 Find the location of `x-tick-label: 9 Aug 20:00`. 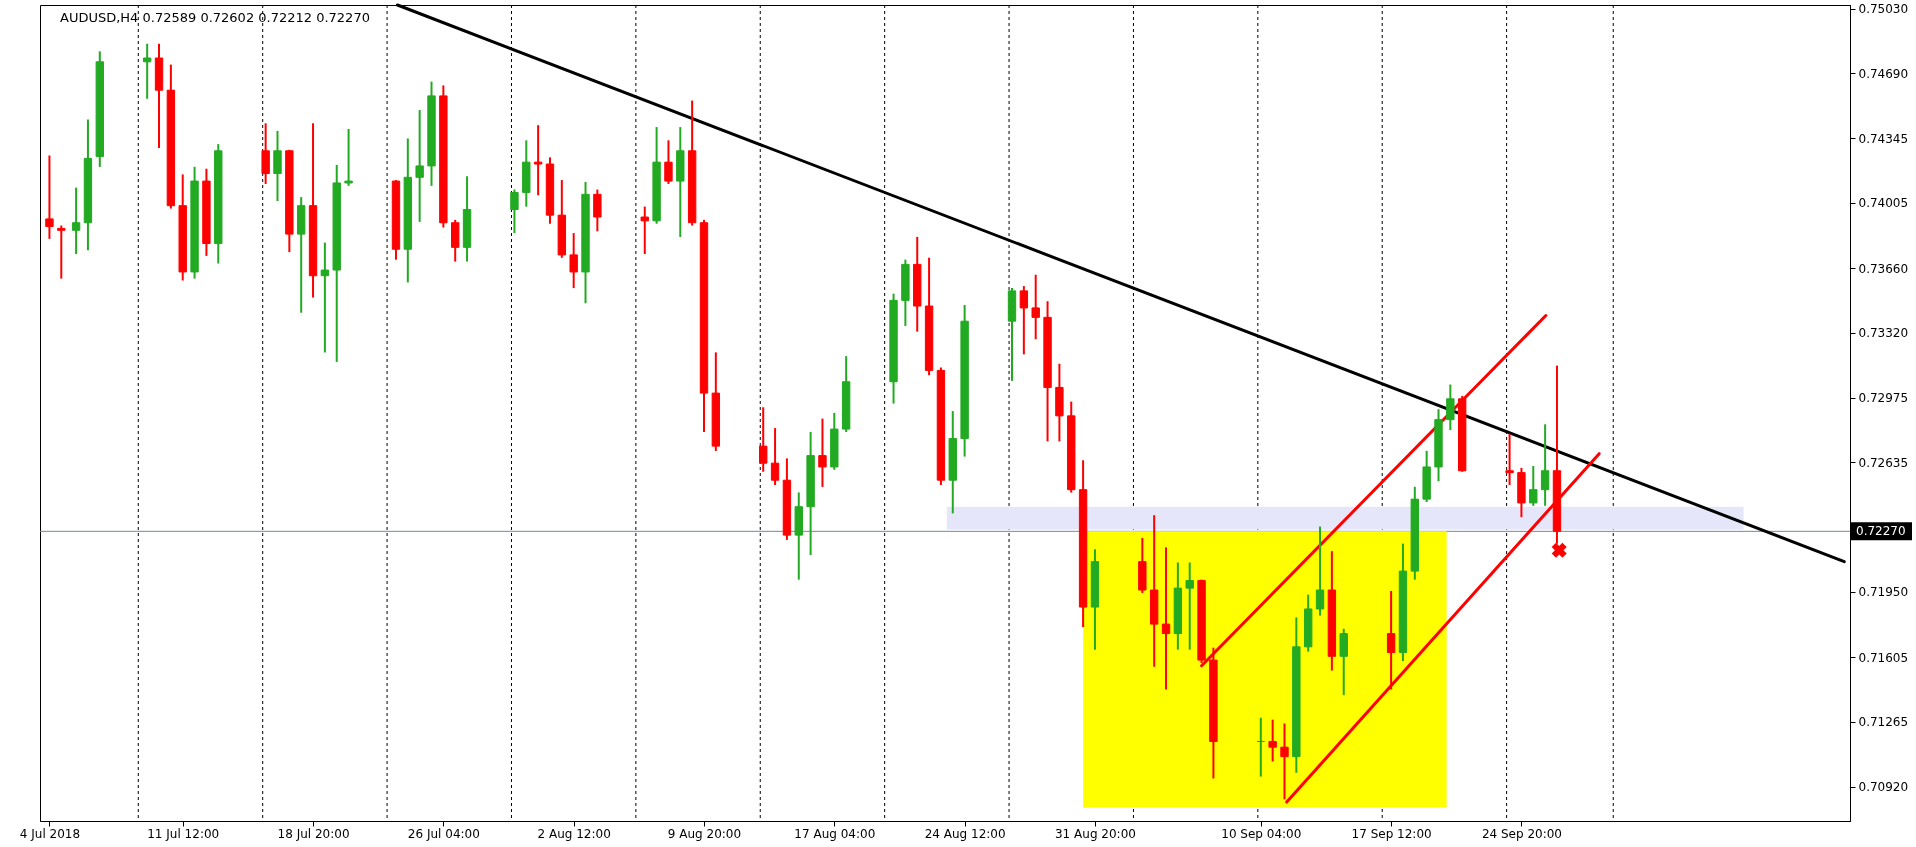

x-tick-label: 9 Aug 20:00 is located at coordinates (704, 833).